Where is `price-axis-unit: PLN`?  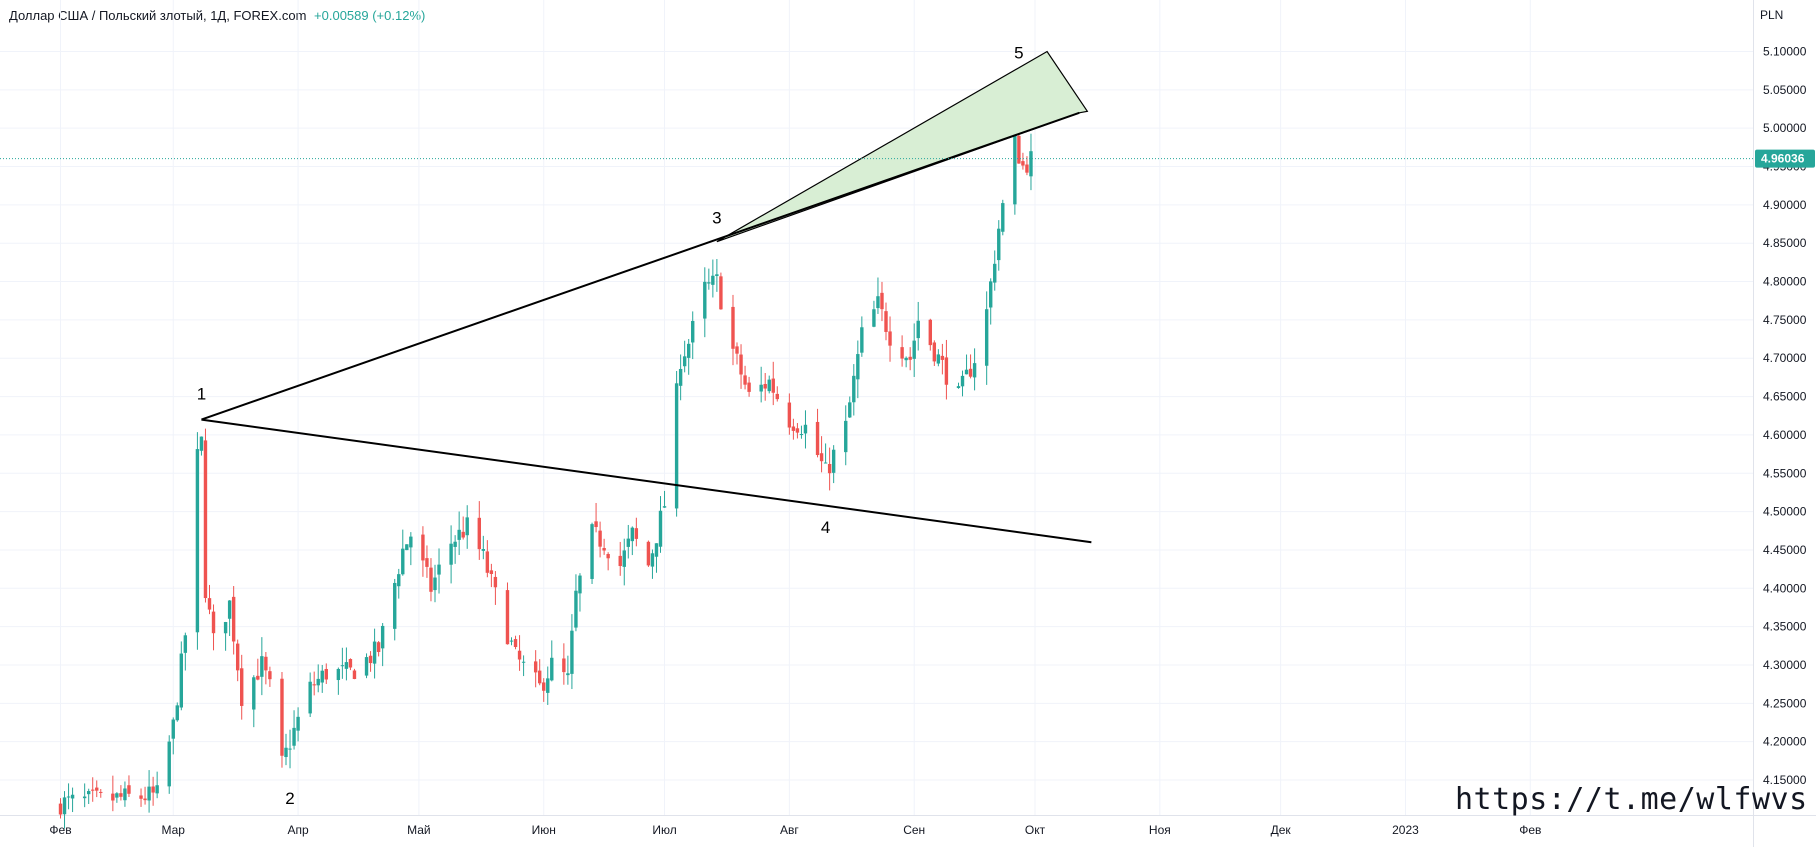
price-axis-unit: PLN is located at coordinates (1772, 15).